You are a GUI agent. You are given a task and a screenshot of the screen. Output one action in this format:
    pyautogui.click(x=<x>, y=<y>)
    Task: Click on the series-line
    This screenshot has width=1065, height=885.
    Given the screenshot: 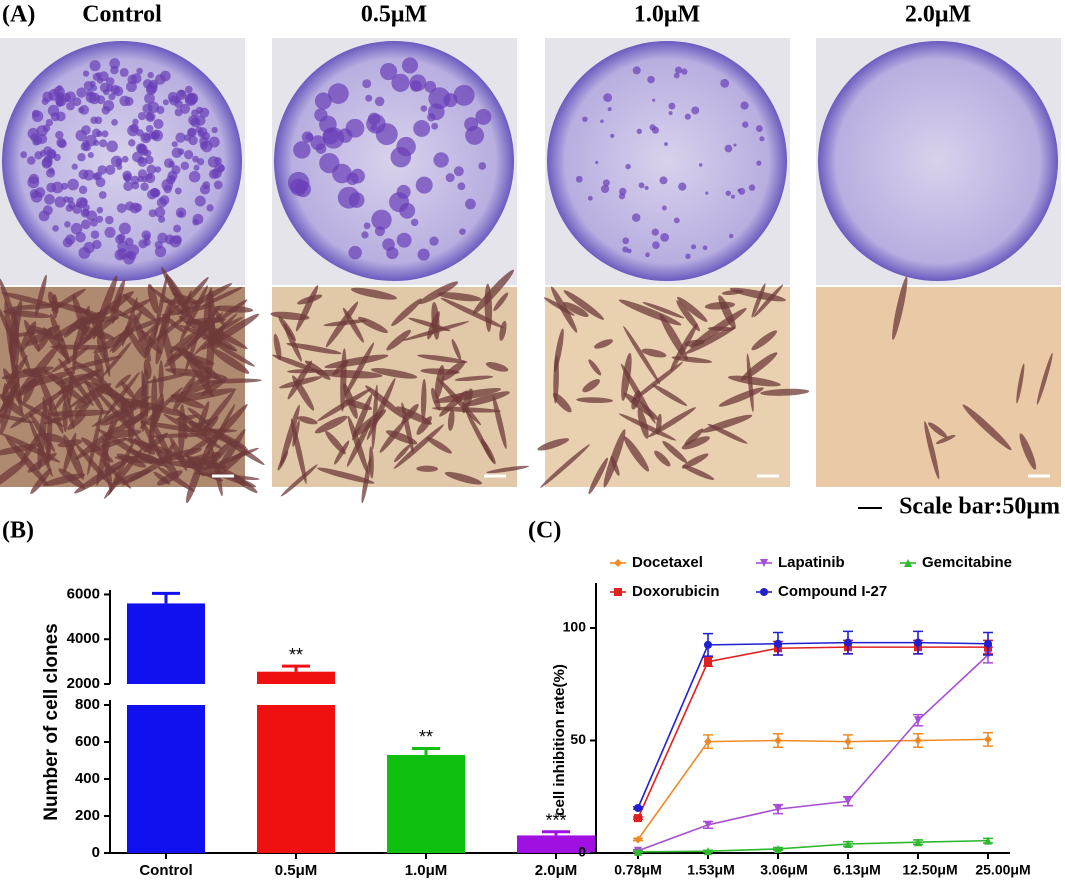 What is the action you would take?
    pyautogui.click(x=812, y=732)
    